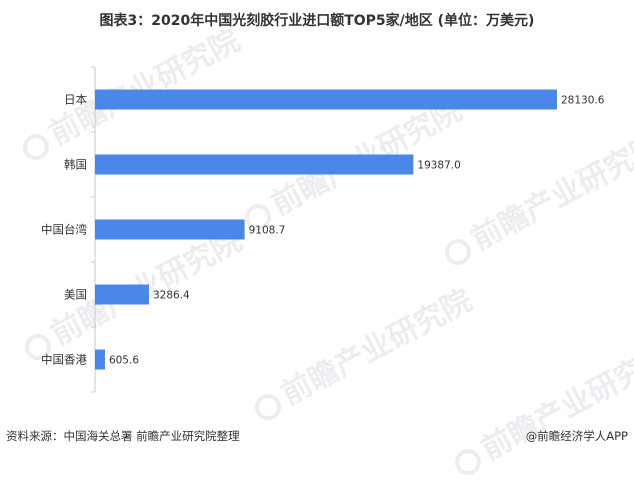 The width and height of the screenshot is (634, 483). Describe the element at coordinates (75, 295) in the screenshot. I see `category-label: 美国` at that location.